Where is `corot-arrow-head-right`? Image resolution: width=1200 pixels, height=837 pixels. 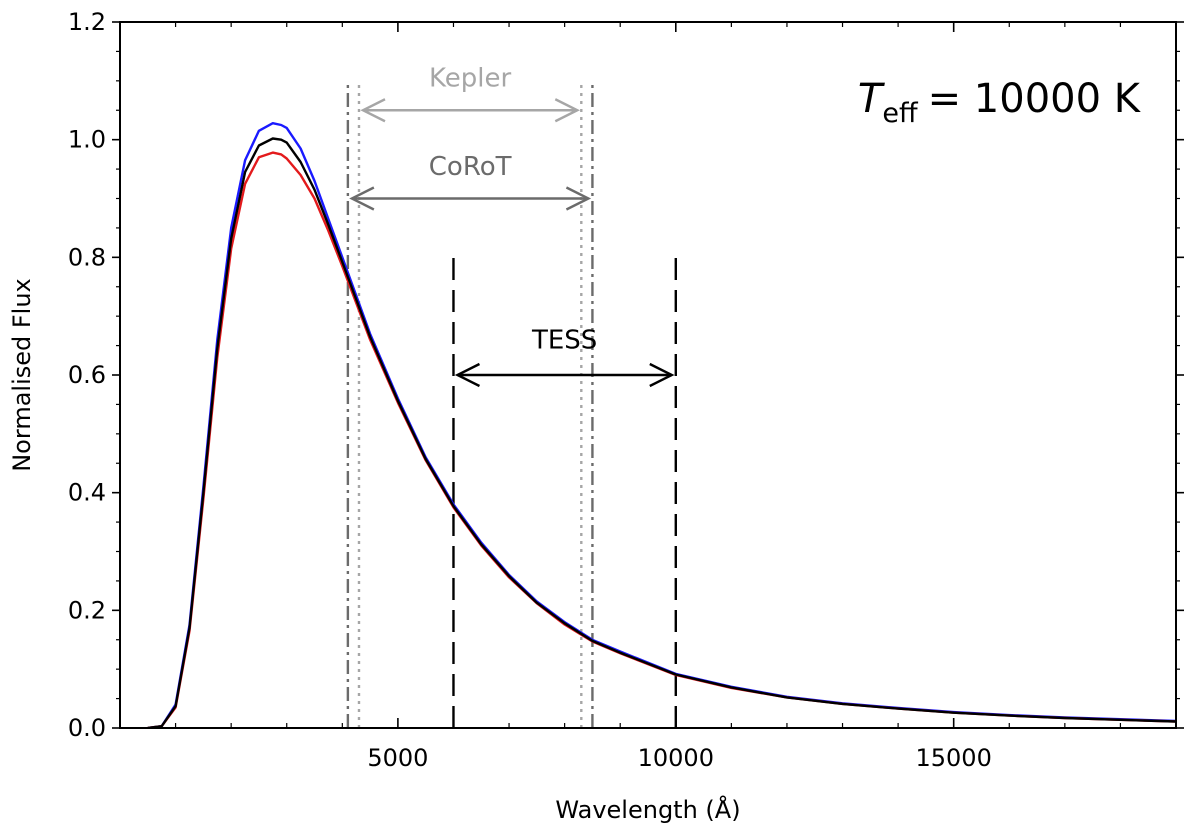 corot-arrow-head-right is located at coordinates (578, 198).